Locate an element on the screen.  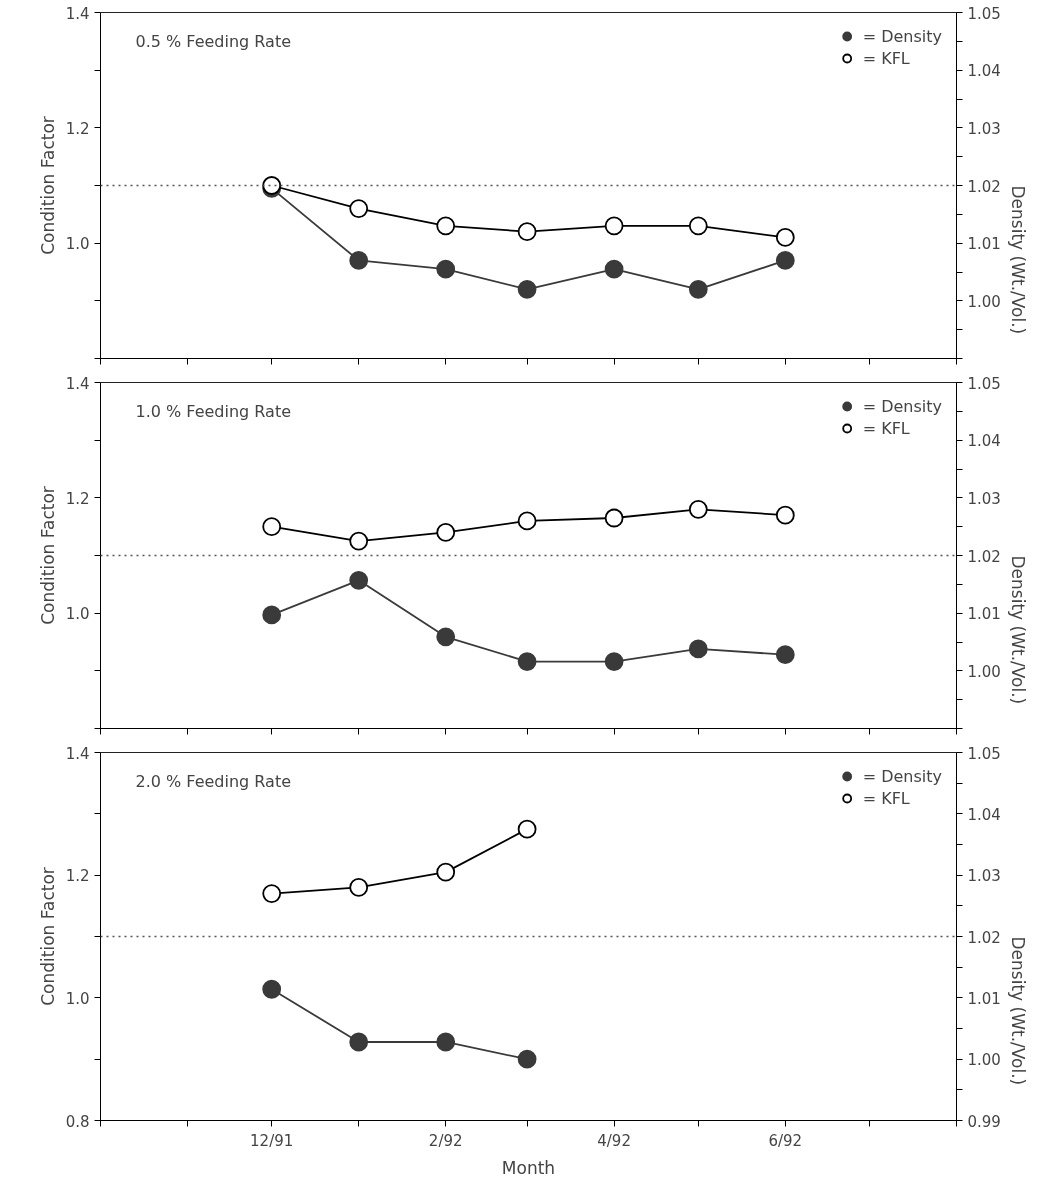
x-tick-label: 4/92 is located at coordinates (614, 1140).